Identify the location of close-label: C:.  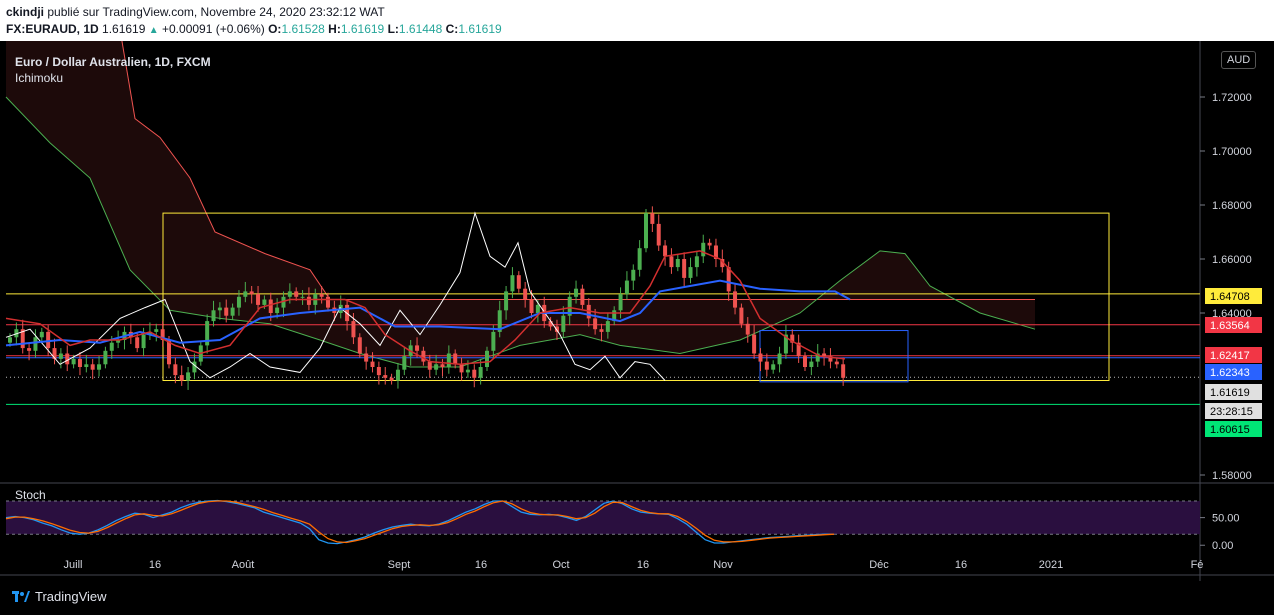
(452, 29).